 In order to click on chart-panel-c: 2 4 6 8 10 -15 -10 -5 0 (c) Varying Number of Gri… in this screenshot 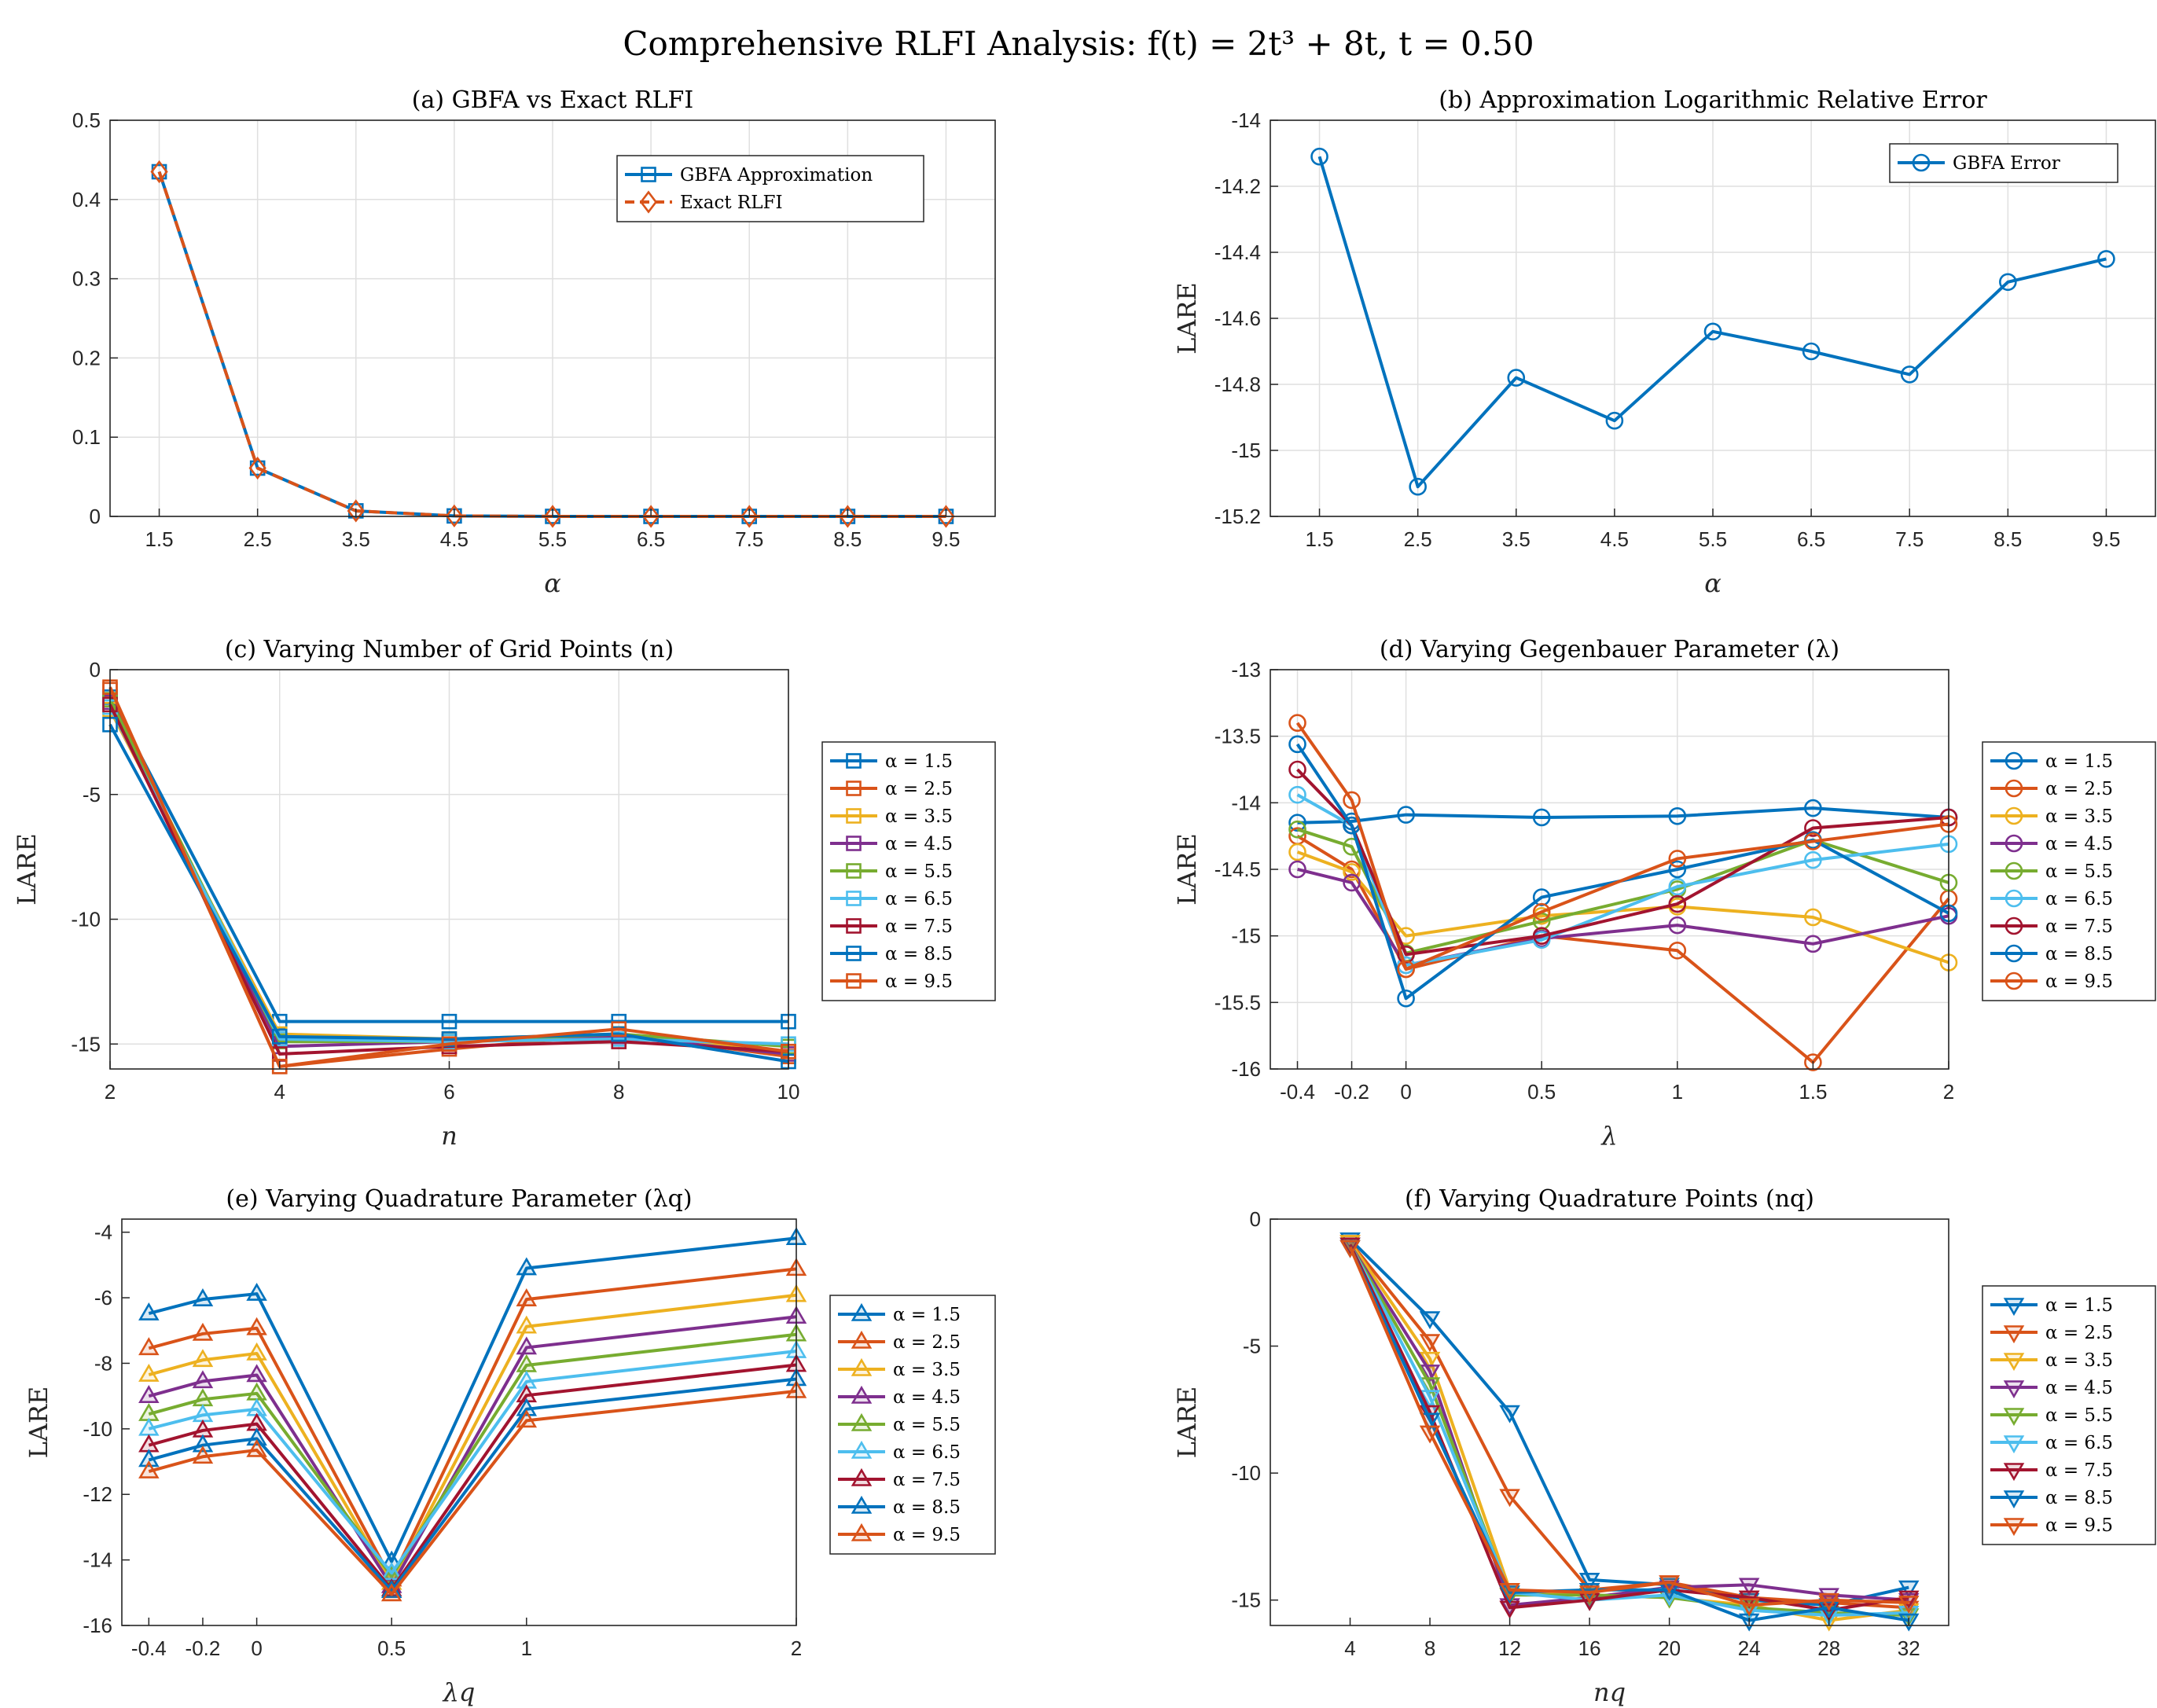, I will do `click(504, 893)`.